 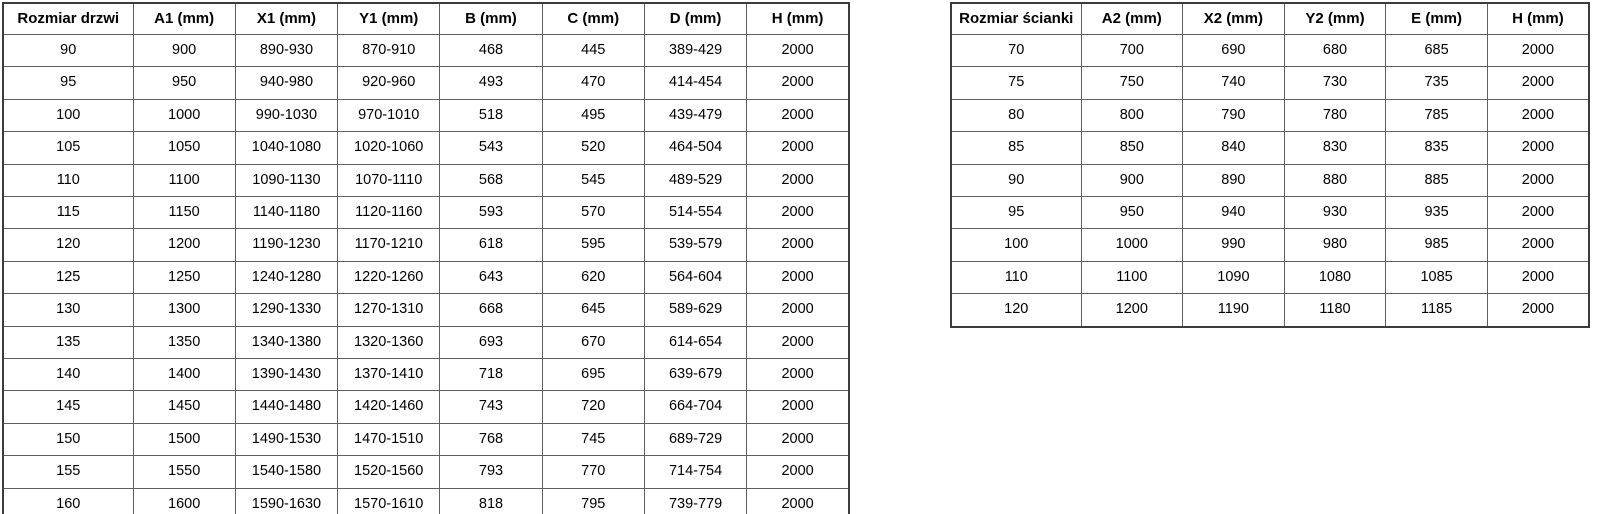 What do you see at coordinates (1016, 310) in the screenshot?
I see `table-cell: 120` at bounding box center [1016, 310].